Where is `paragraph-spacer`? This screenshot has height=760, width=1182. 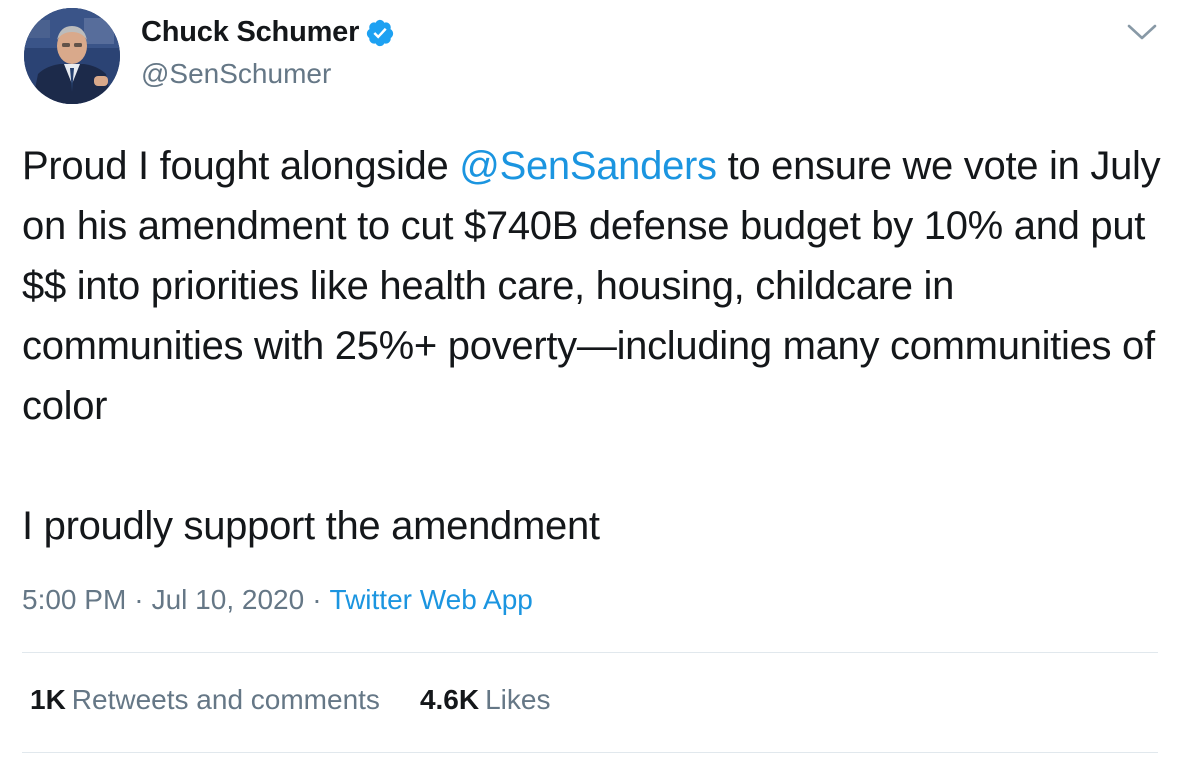
paragraph-spacer is located at coordinates (597, 466).